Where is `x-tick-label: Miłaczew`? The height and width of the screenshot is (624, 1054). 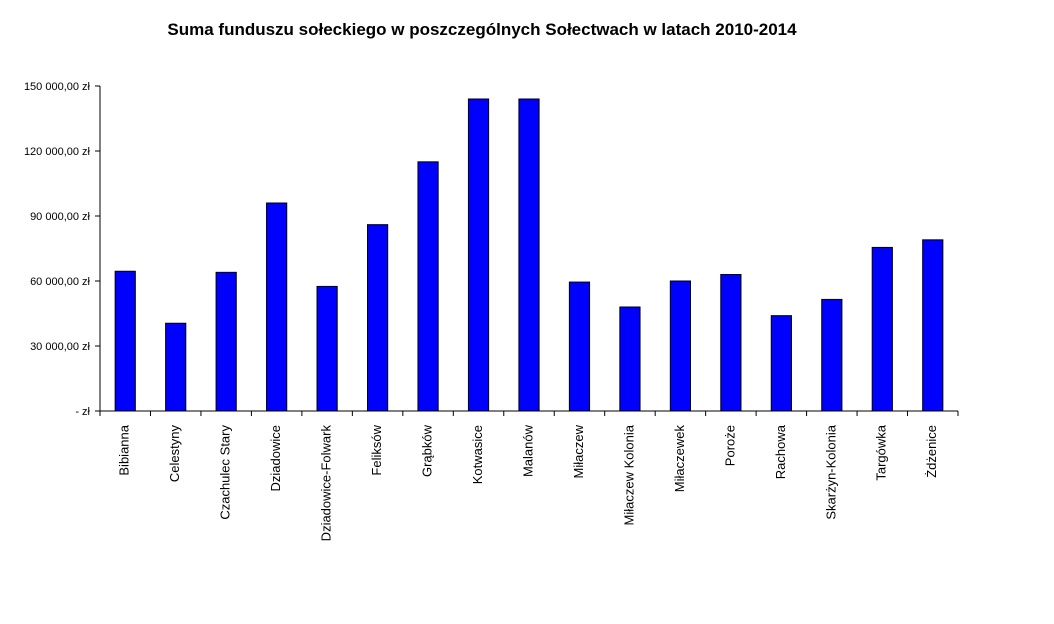 x-tick-label: Miłaczew is located at coordinates (578, 451).